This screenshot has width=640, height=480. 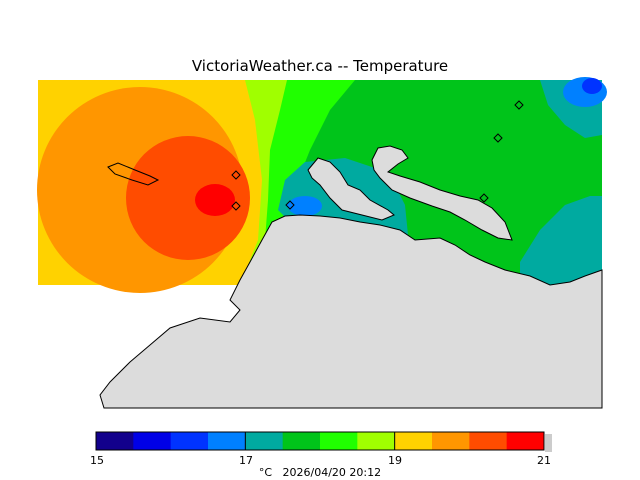 What do you see at coordinates (215, 200) in the screenshot?
I see `zone-red` at bounding box center [215, 200].